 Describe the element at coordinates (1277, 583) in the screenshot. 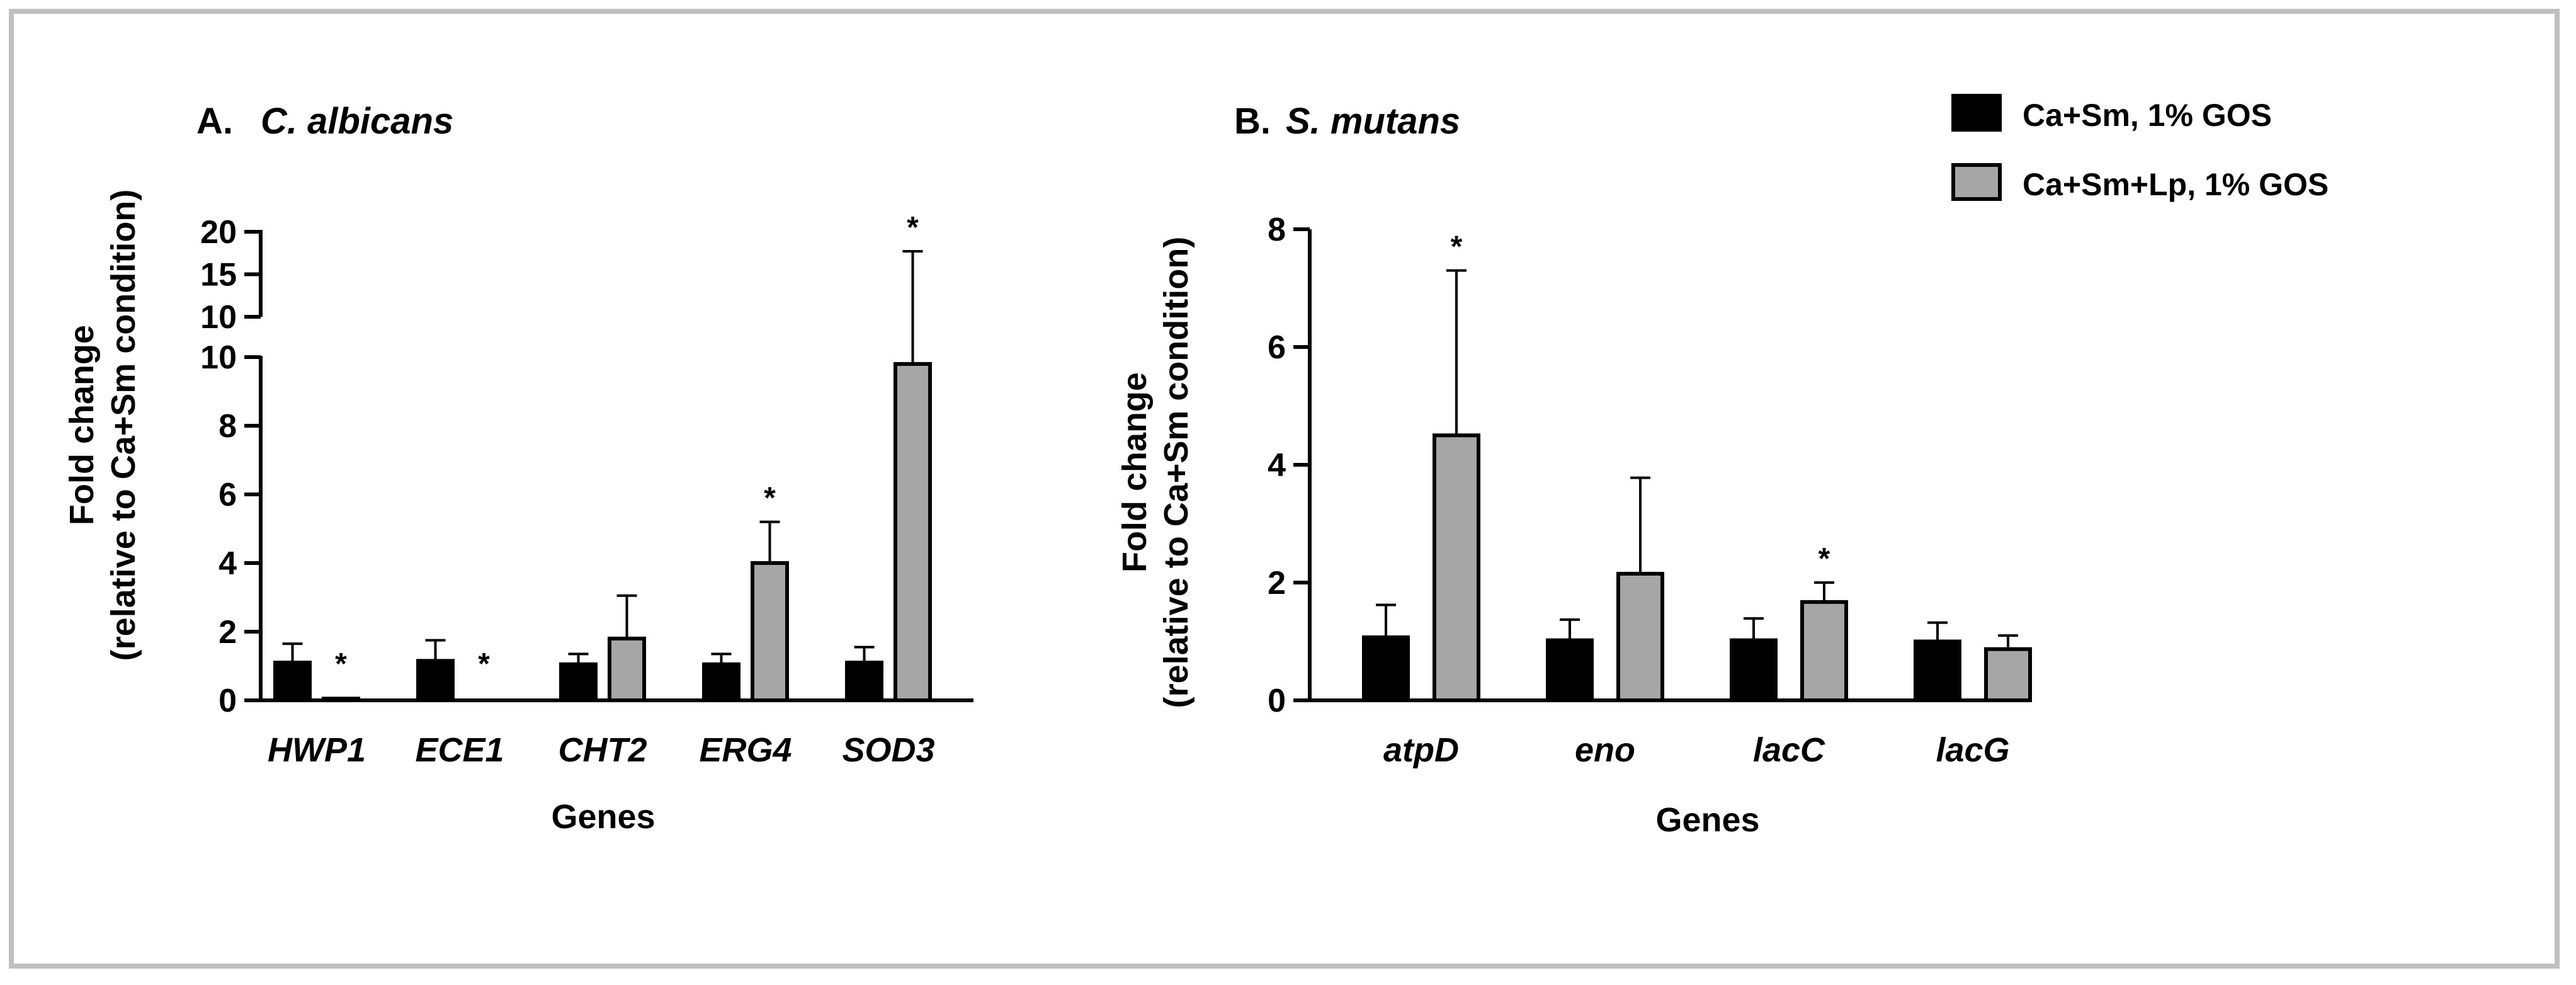

I see `panel-b-ytick-label-1: 2` at that location.